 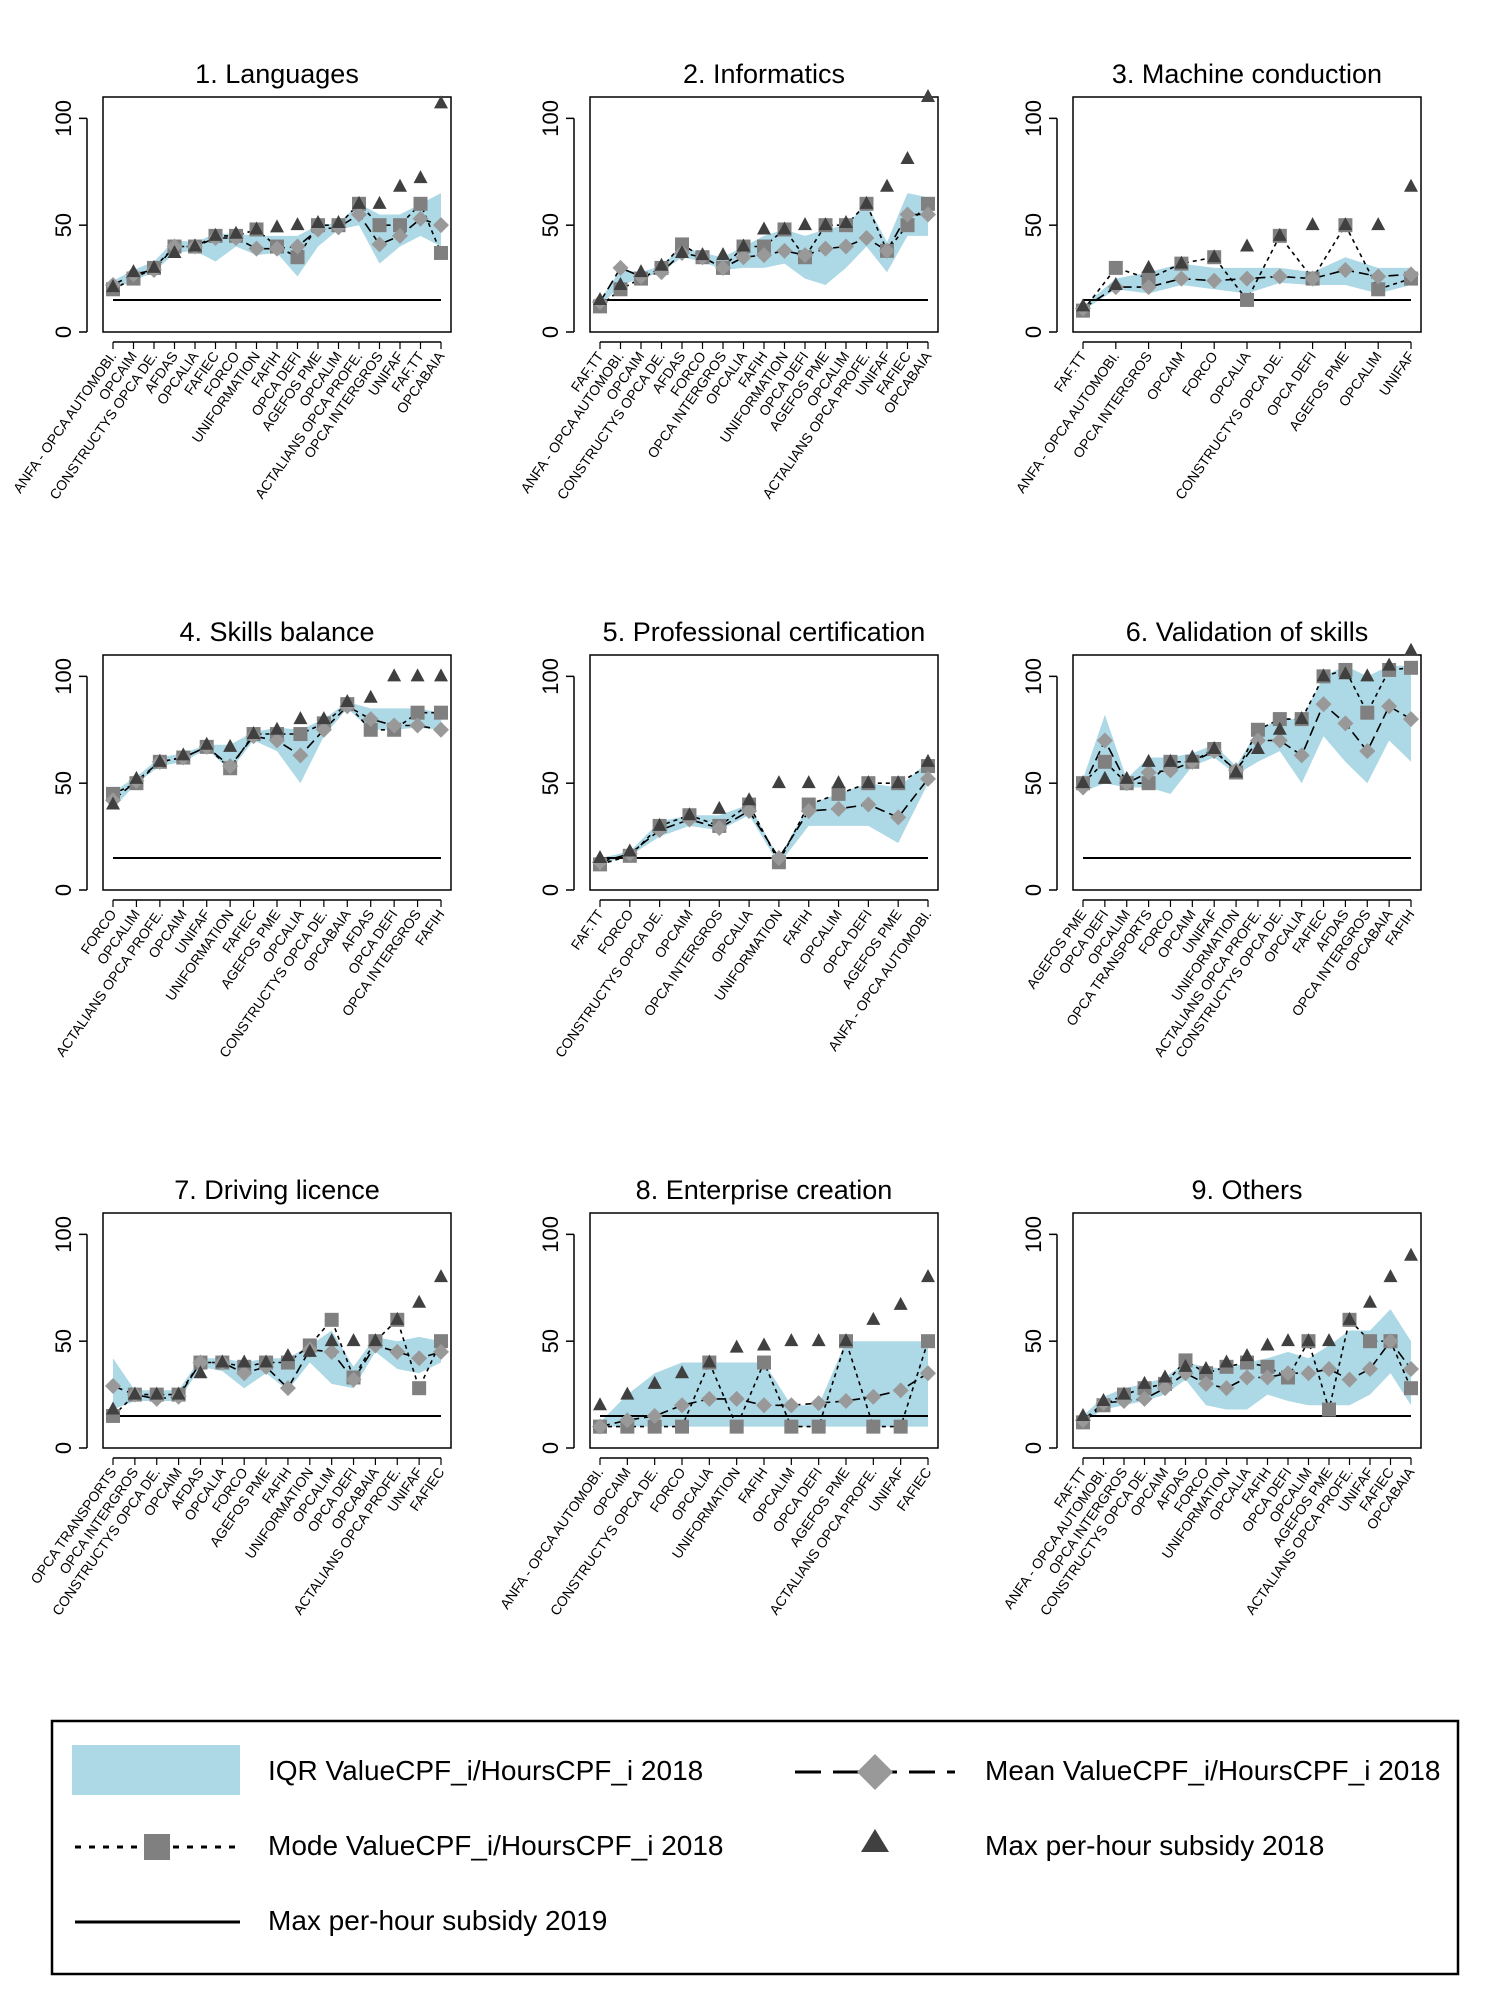 What do you see at coordinates (495, 1845) in the screenshot?
I see `legend-mode-label: Mode ValueCPF_i/HoursCPF_i 2018` at bounding box center [495, 1845].